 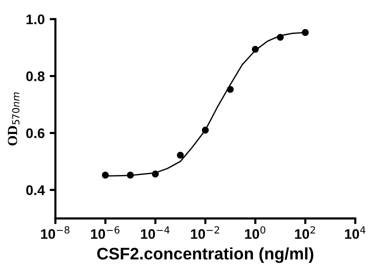 What do you see at coordinates (35, 19) in the screenshot?
I see `y-tick-label: 1.0` at bounding box center [35, 19].